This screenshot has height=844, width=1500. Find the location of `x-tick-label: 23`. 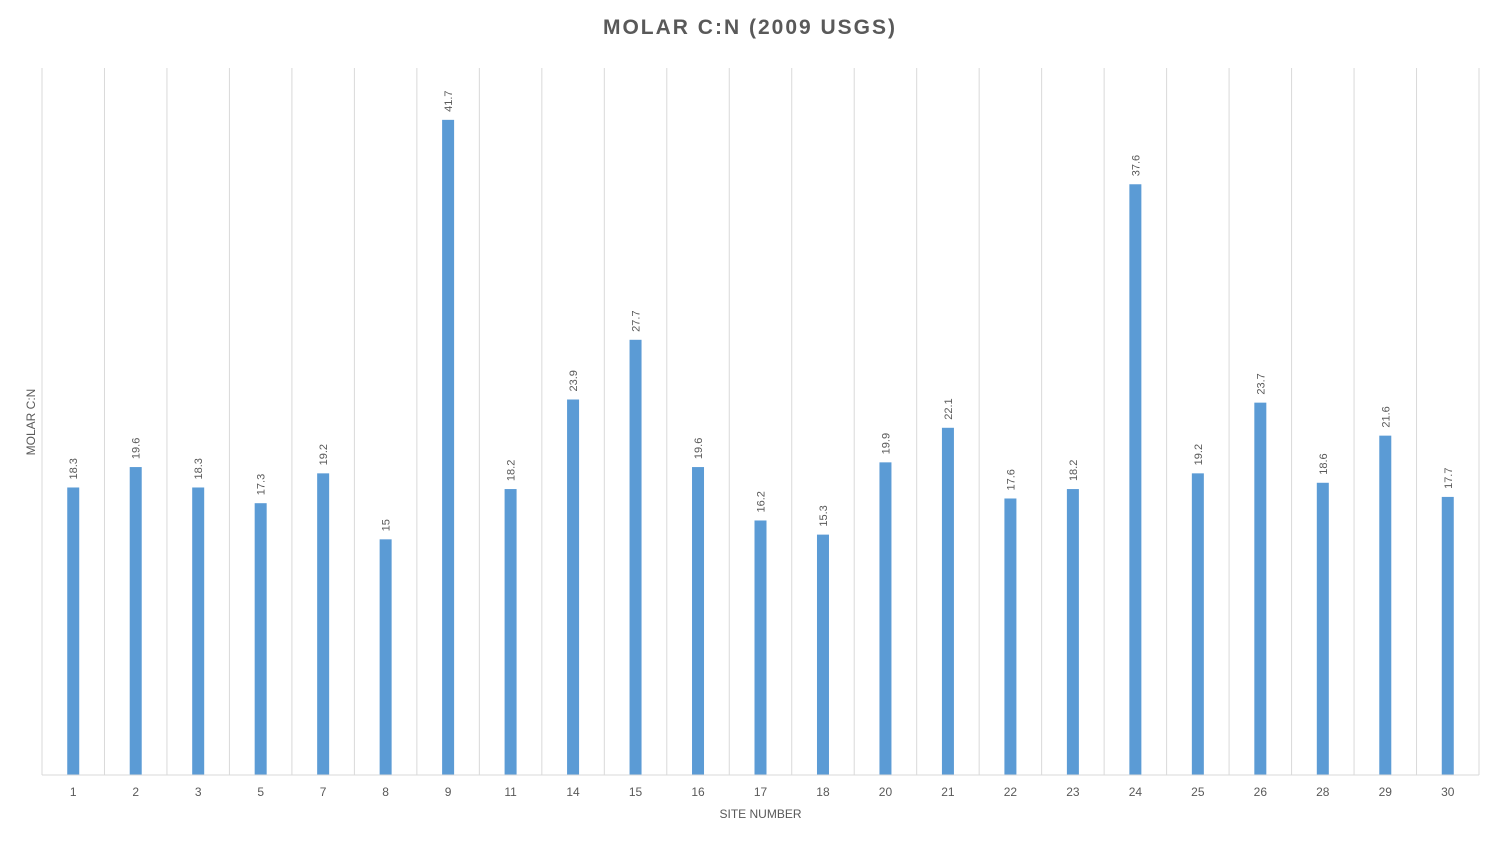

x-tick-label: 23 is located at coordinates (1073, 792).